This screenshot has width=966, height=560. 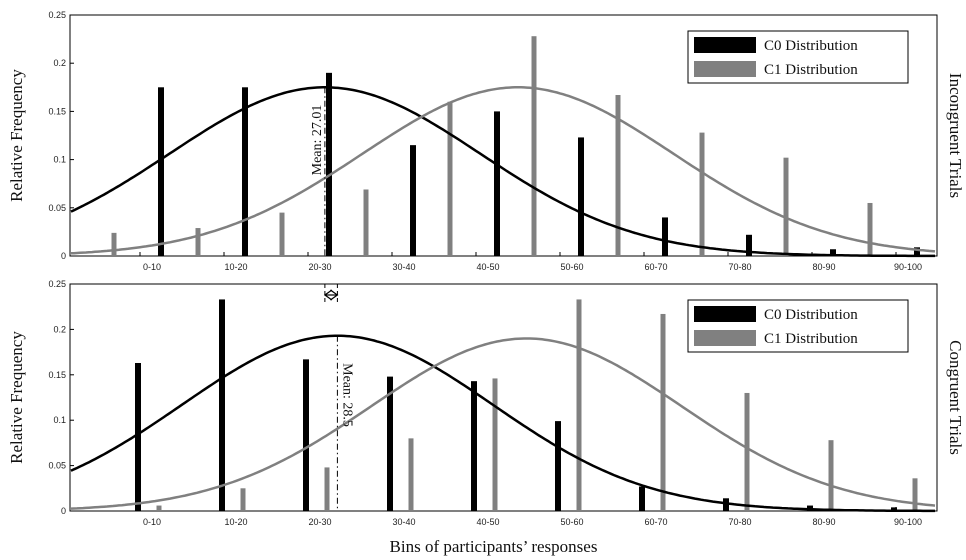 What do you see at coordinates (798, 57) in the screenshot?
I see `legend: C0 Distribution C1 Distribution` at bounding box center [798, 57].